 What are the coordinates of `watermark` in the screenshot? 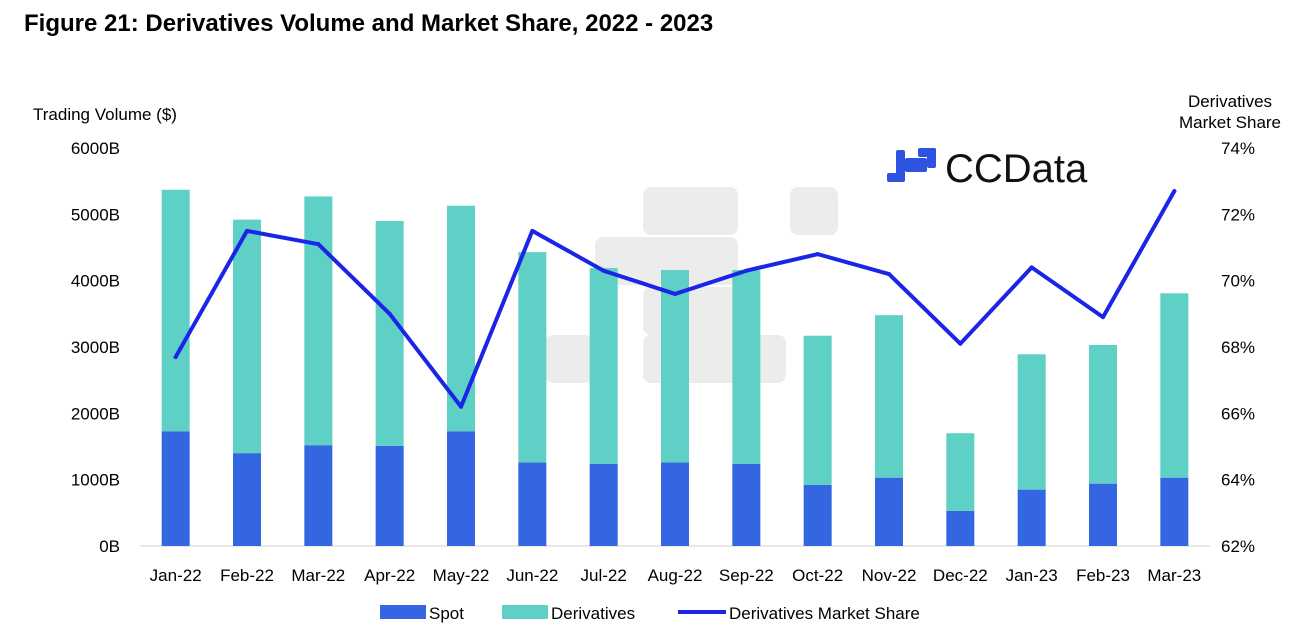 It's located at (691, 285).